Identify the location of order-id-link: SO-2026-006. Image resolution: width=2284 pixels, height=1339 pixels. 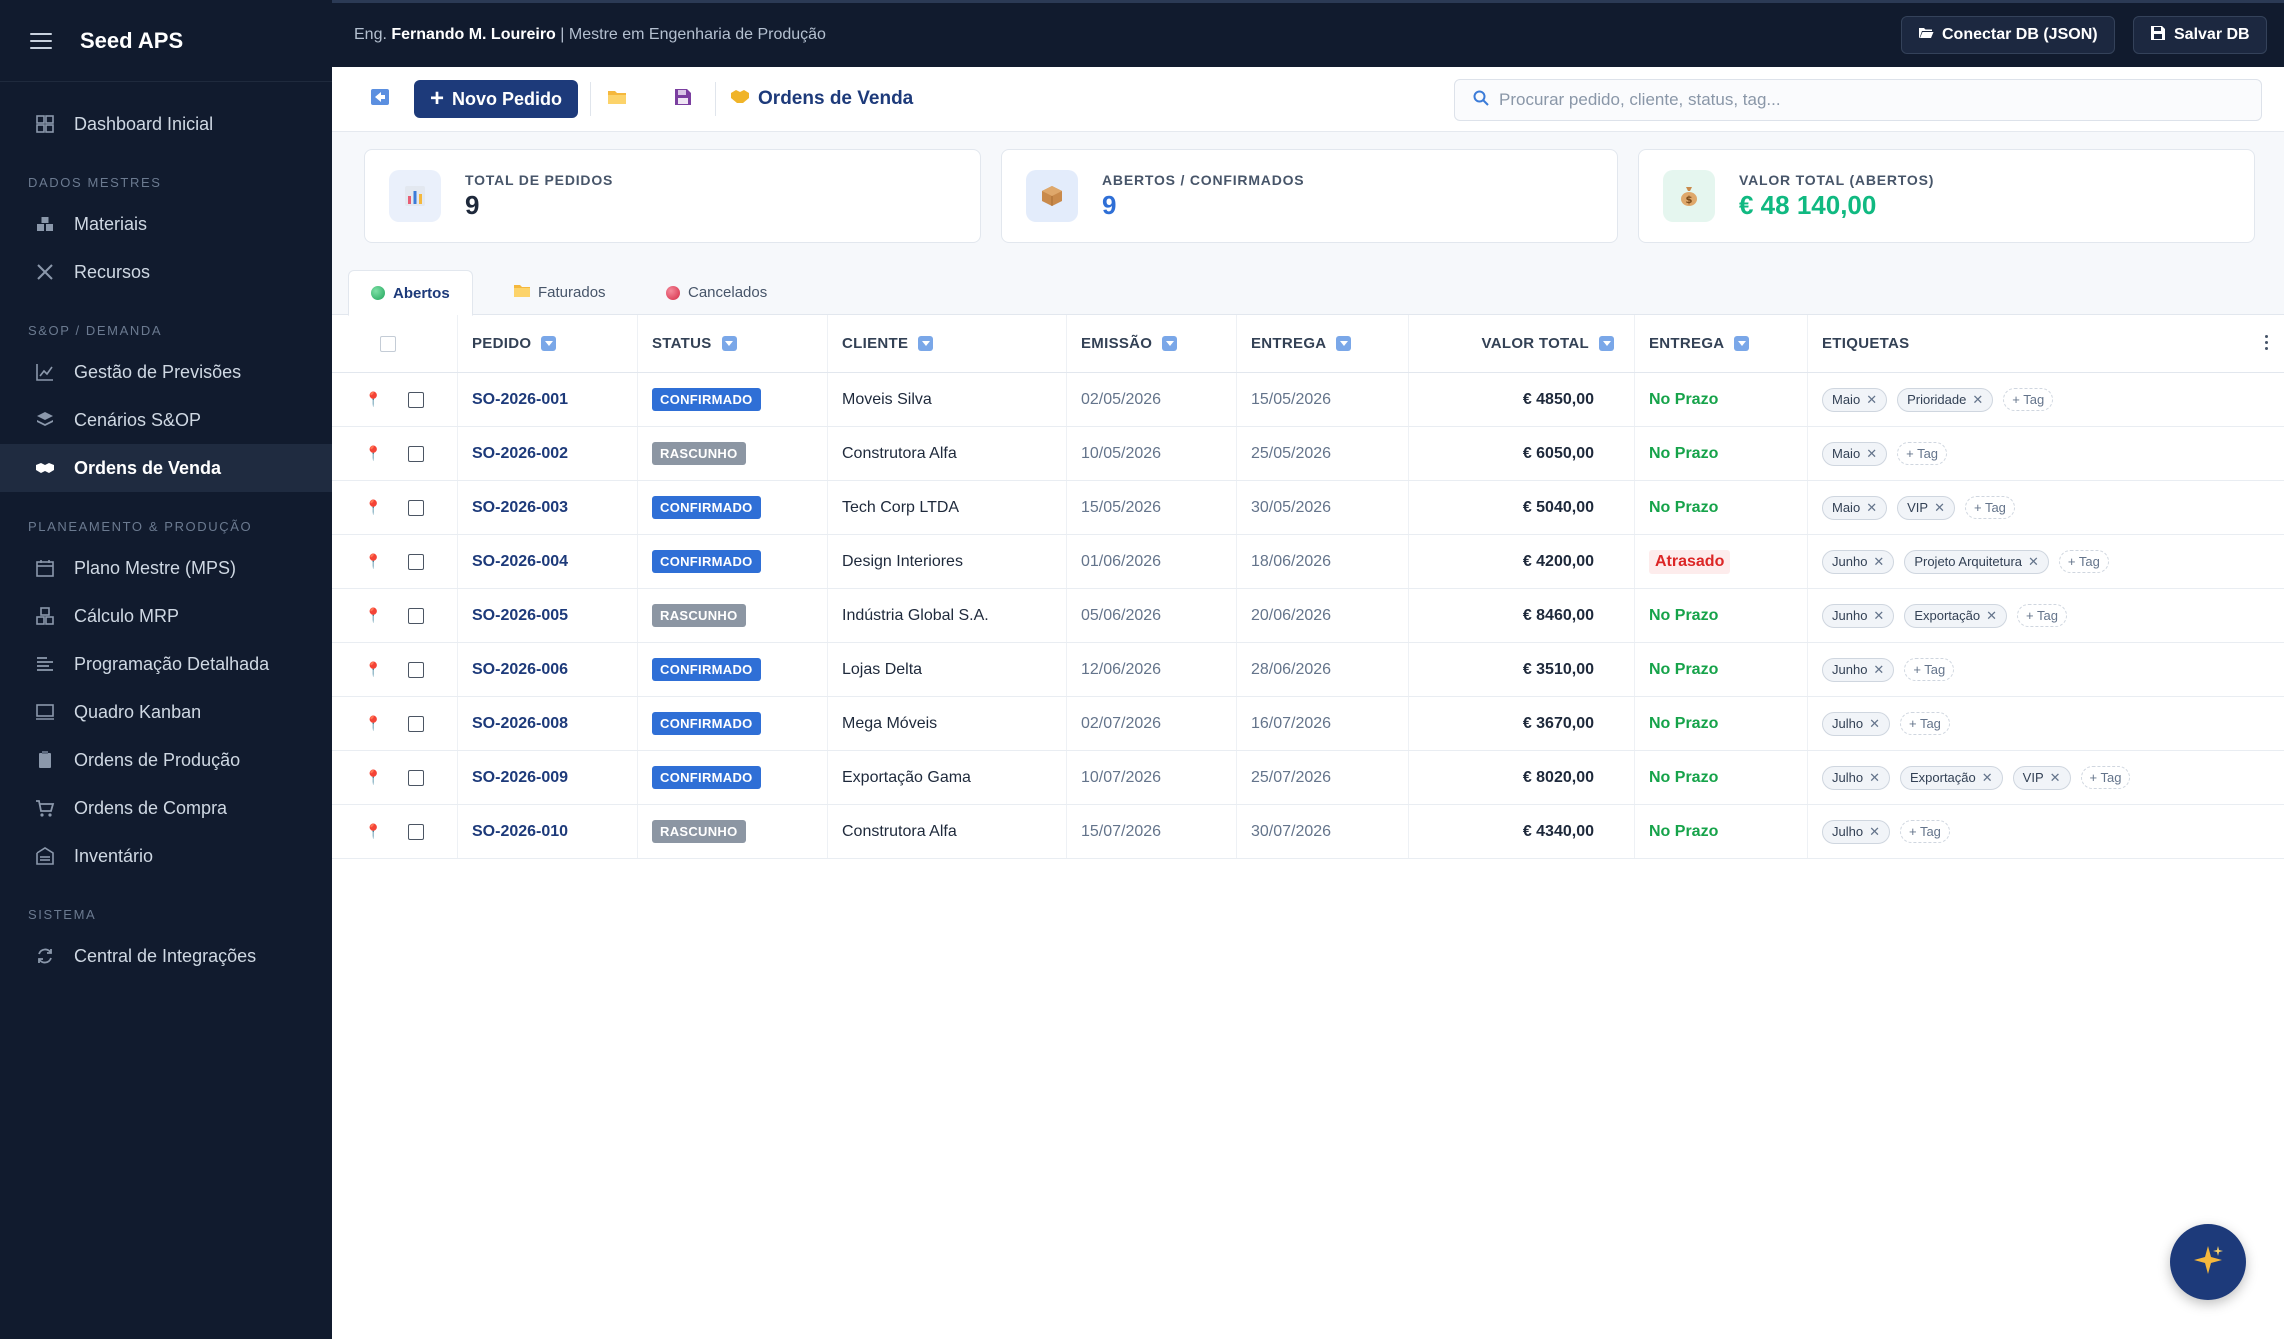
(520, 669).